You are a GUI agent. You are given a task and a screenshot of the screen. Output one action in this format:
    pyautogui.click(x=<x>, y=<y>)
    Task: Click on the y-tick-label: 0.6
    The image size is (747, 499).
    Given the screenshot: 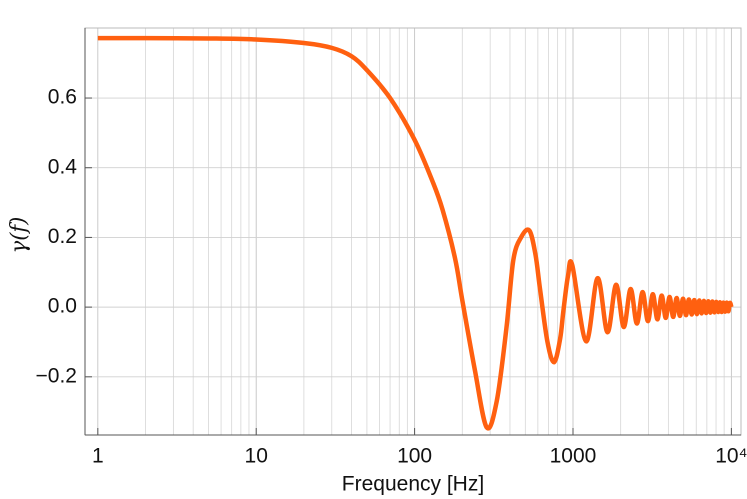 What is the action you would take?
    pyautogui.click(x=62, y=97)
    